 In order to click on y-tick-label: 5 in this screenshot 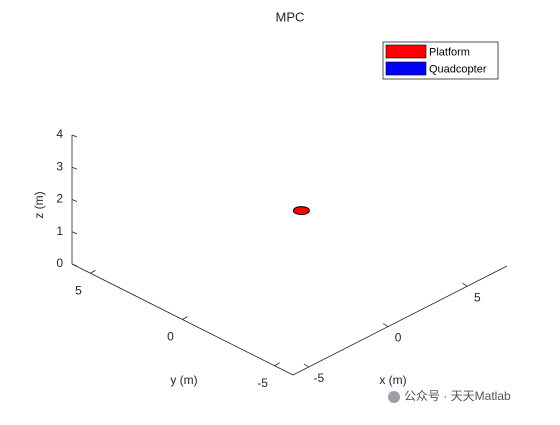, I will do `click(78, 290)`.